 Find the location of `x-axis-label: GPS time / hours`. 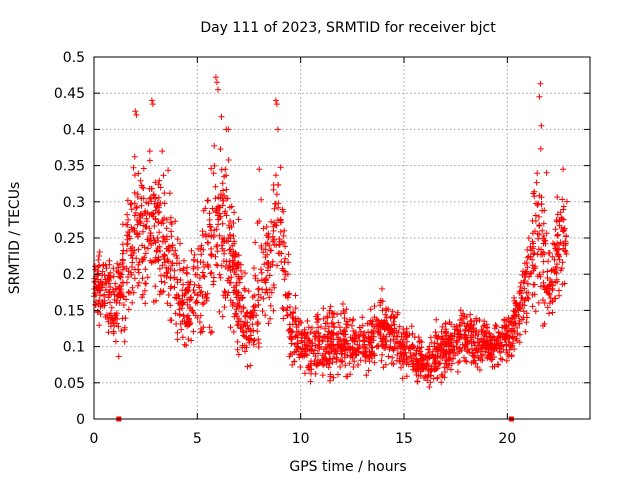

x-axis-label: GPS time / hours is located at coordinates (347, 467).